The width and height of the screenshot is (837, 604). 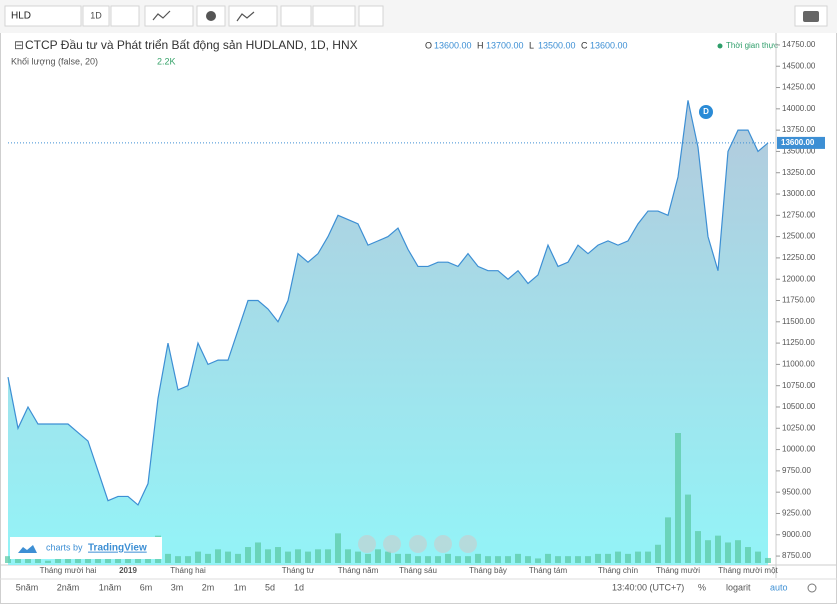 What do you see at coordinates (43, 16) in the screenshot?
I see `symbol-box` at bounding box center [43, 16].